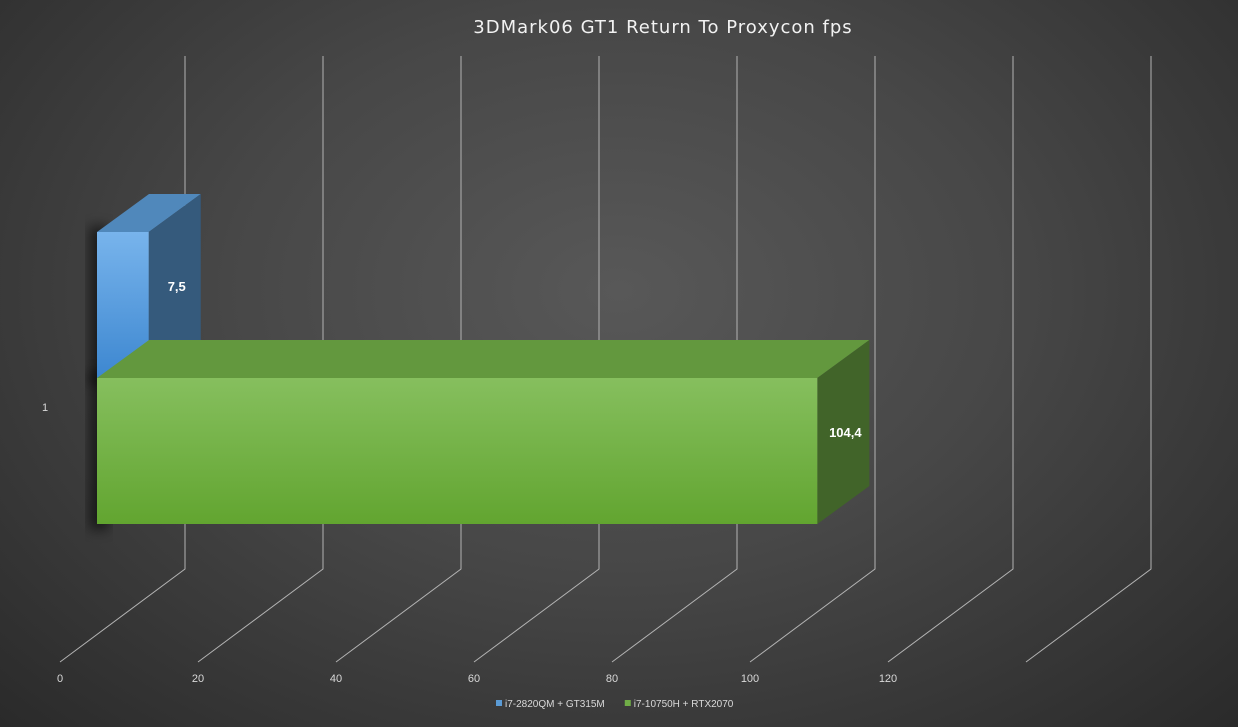  I want to click on legend: i7-2820QM + GT315M i7-10750H + RTX2070, so click(615, 704).